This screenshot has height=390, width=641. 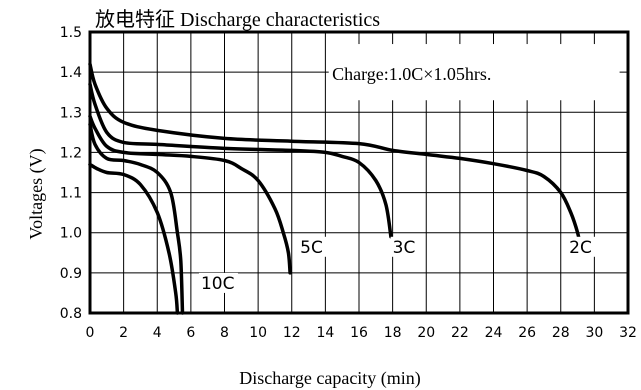 I want to click on y-tick-label: 1.0, so click(x=71, y=234).